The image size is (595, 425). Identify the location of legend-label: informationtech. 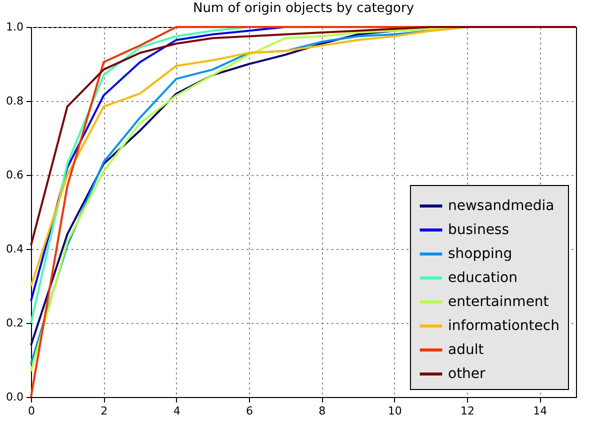
(504, 326).